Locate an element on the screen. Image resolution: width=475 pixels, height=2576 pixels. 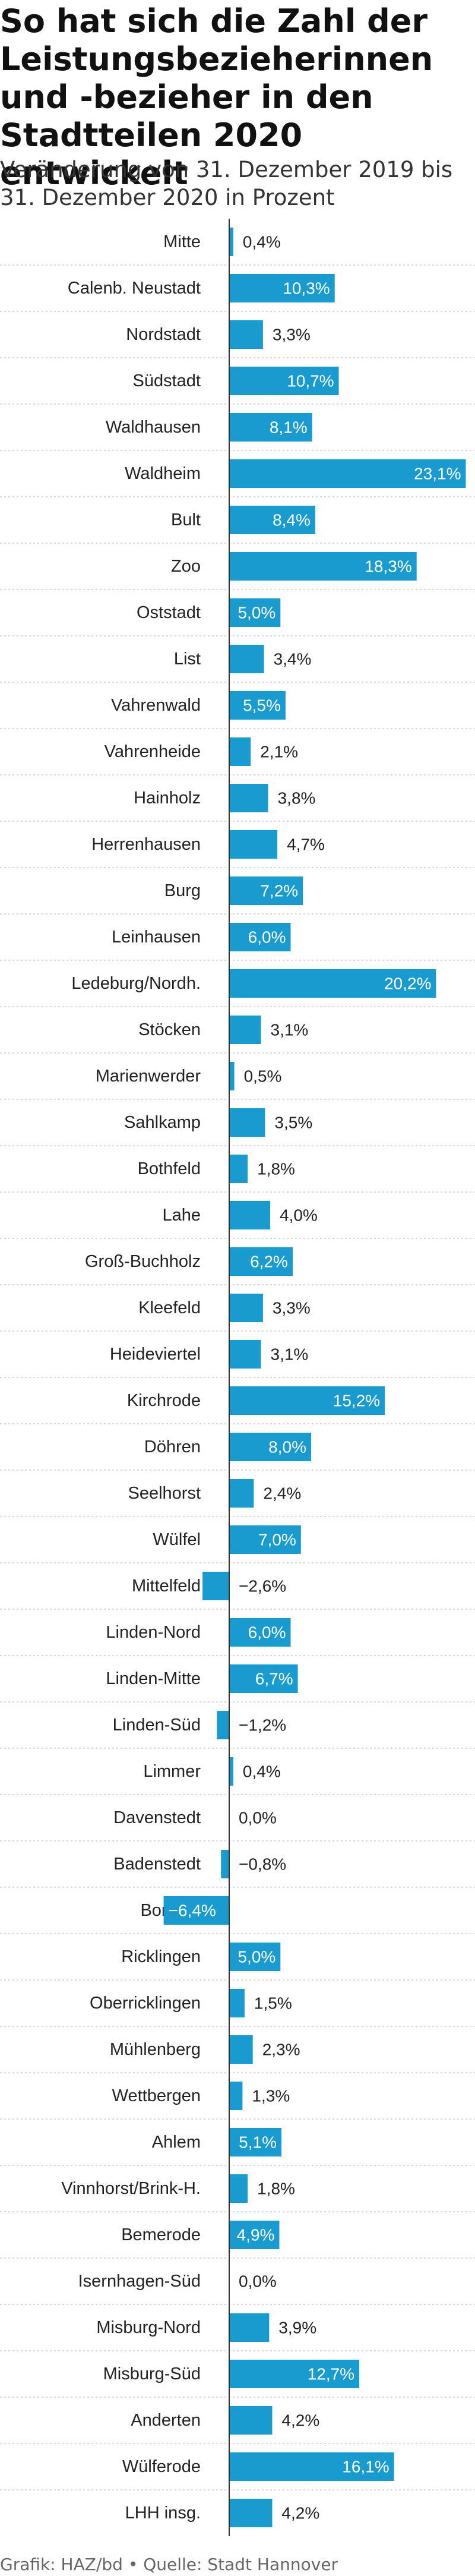
category-label: Anderten is located at coordinates (166, 2421).